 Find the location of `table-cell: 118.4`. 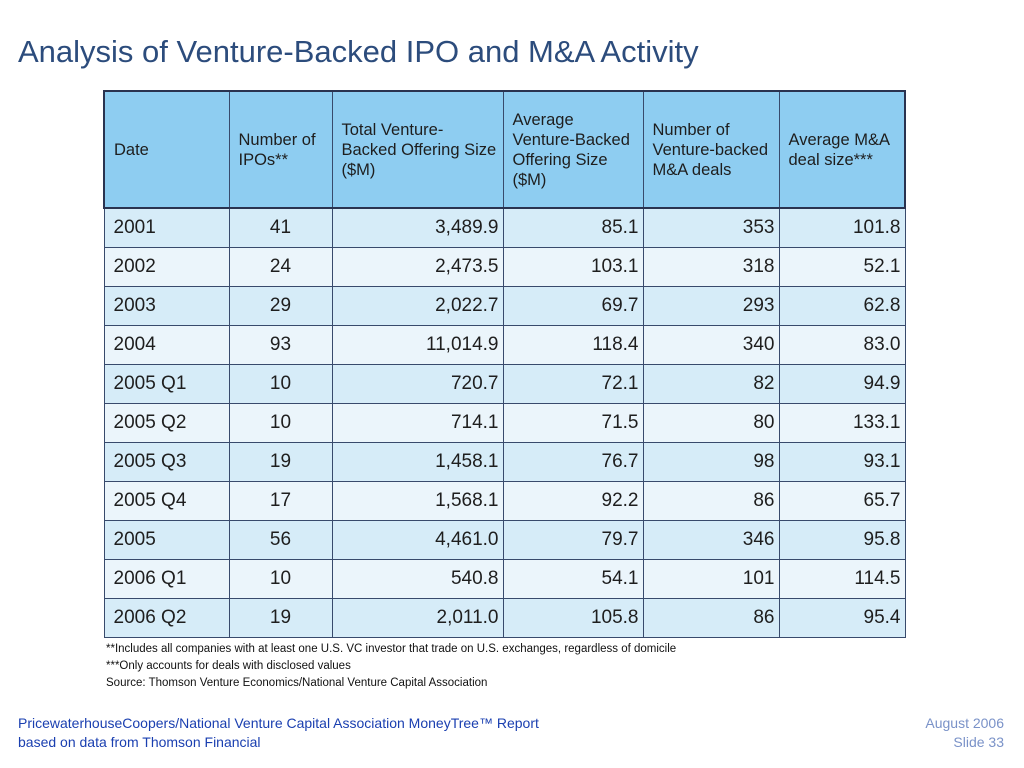

table-cell: 118.4 is located at coordinates (573, 344).